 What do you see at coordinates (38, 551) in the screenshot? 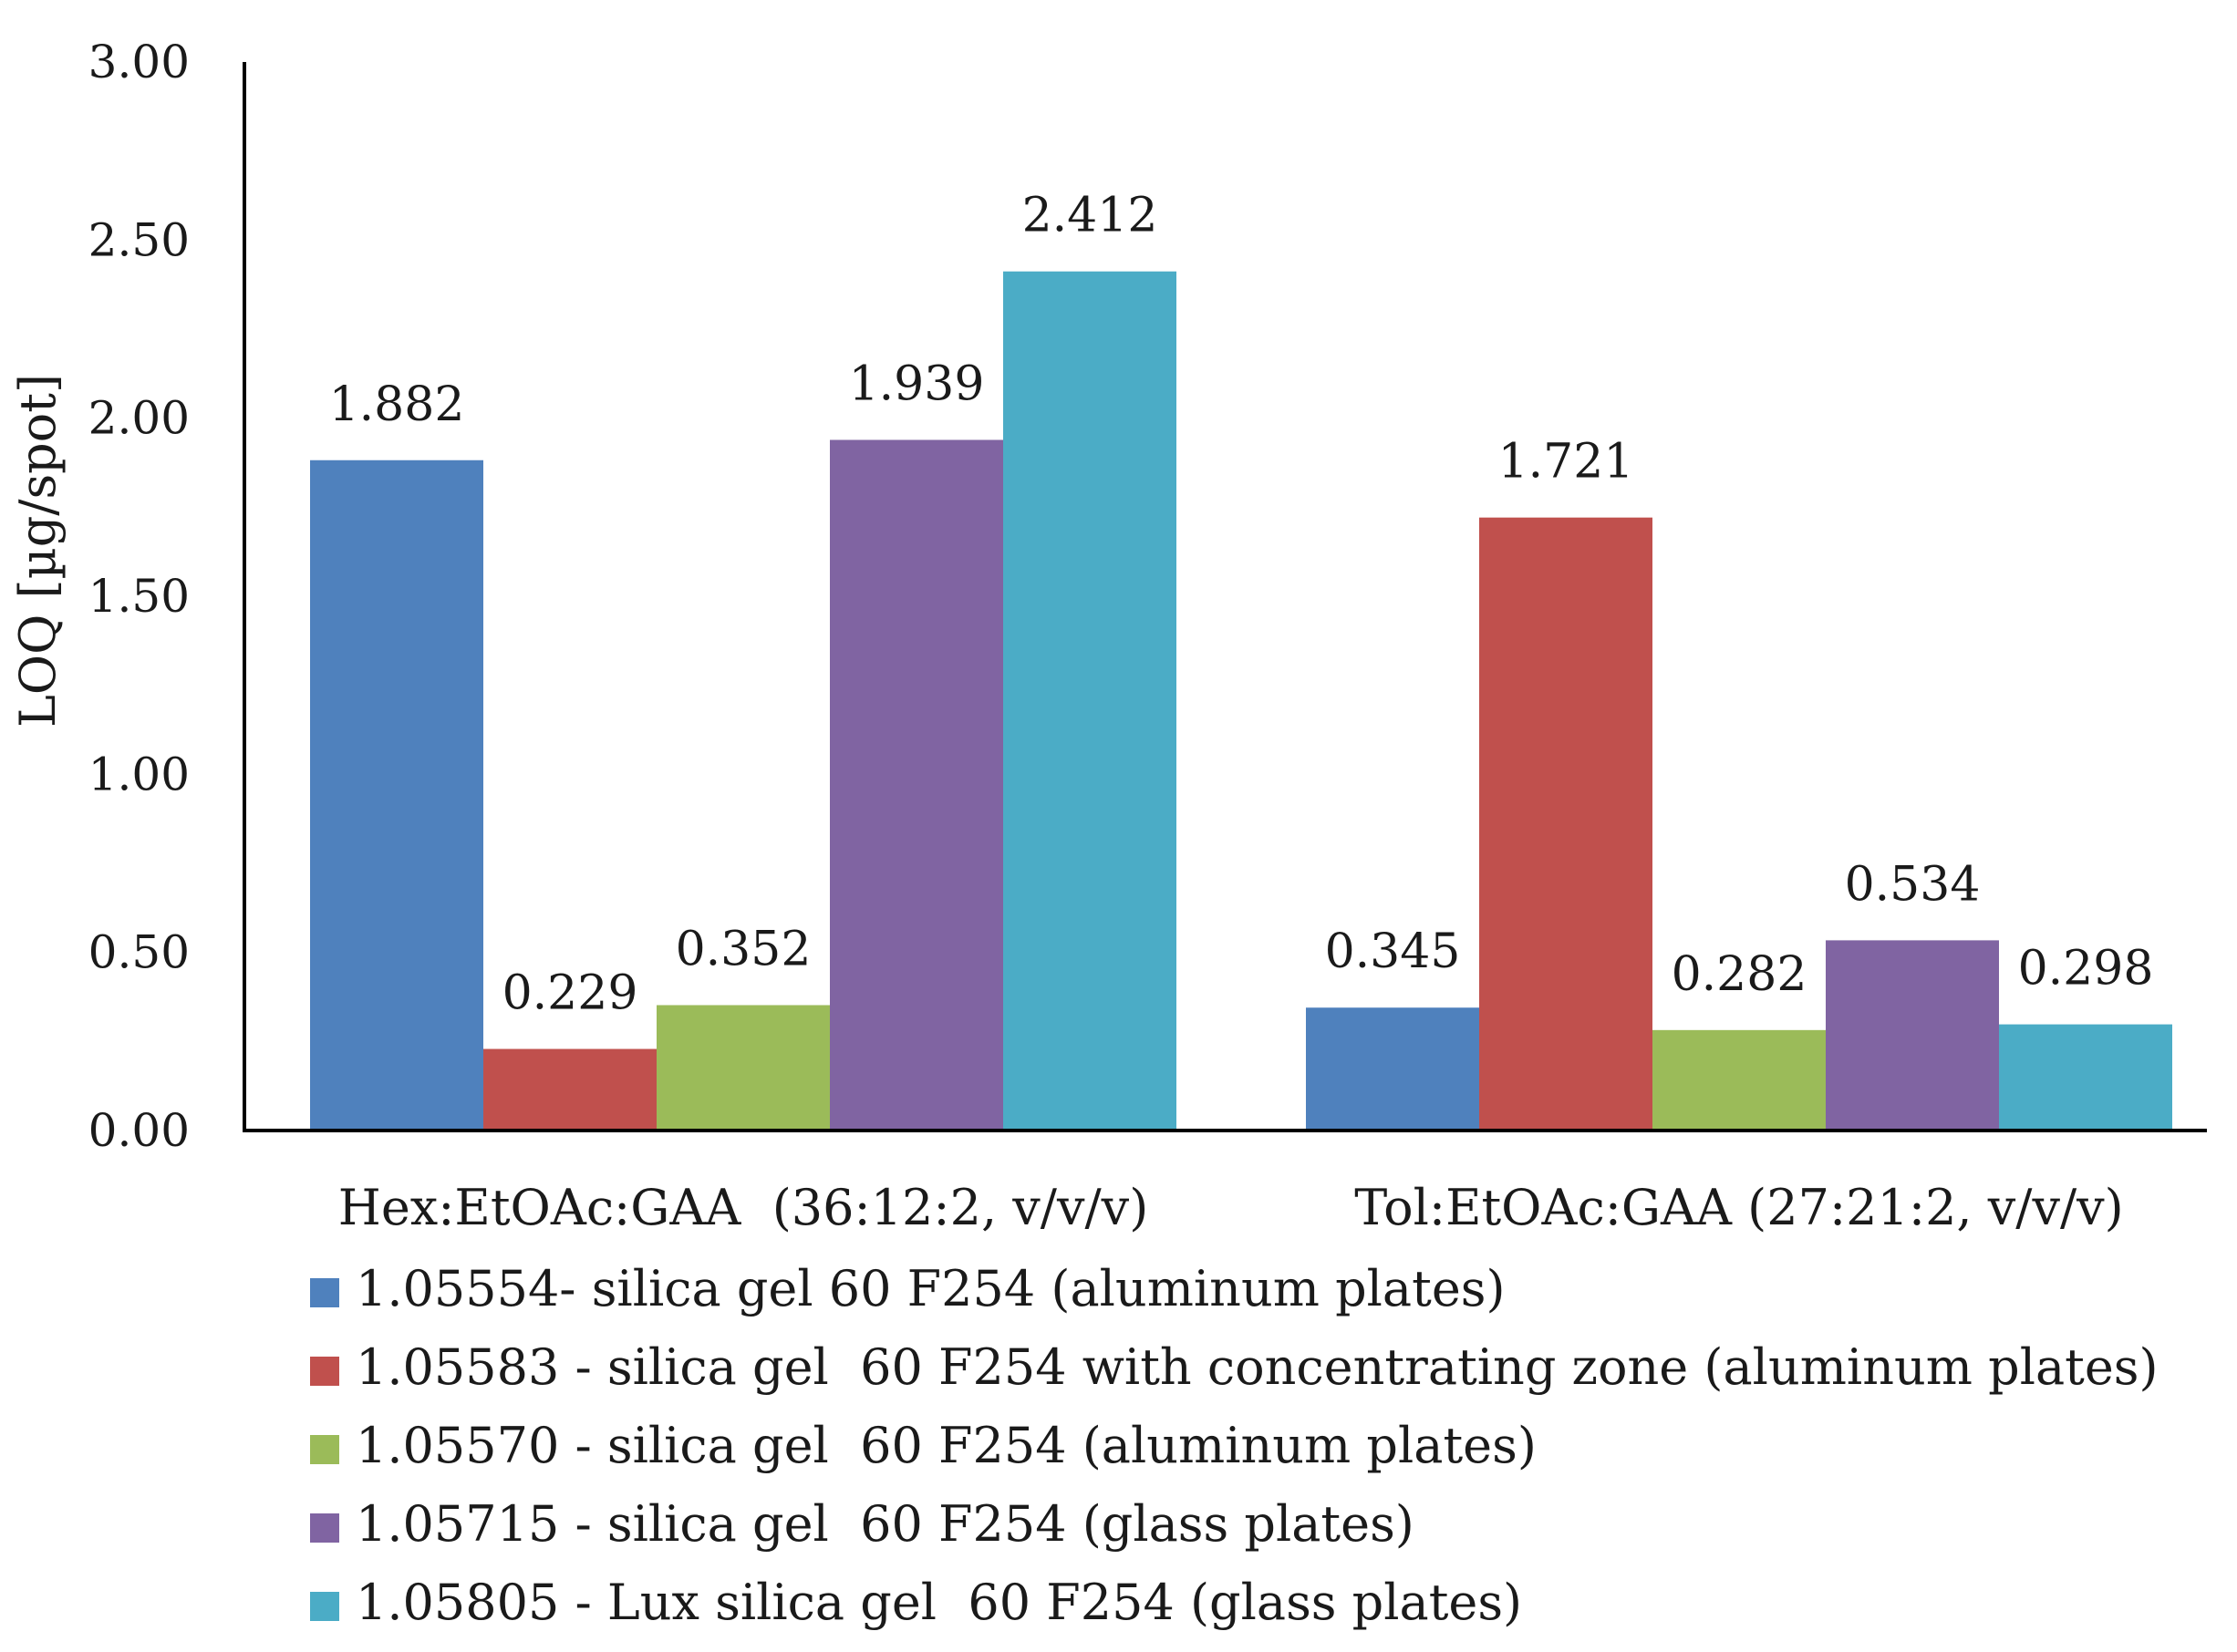
I see `y-axis-title: LOQ [µg/spot]` at bounding box center [38, 551].